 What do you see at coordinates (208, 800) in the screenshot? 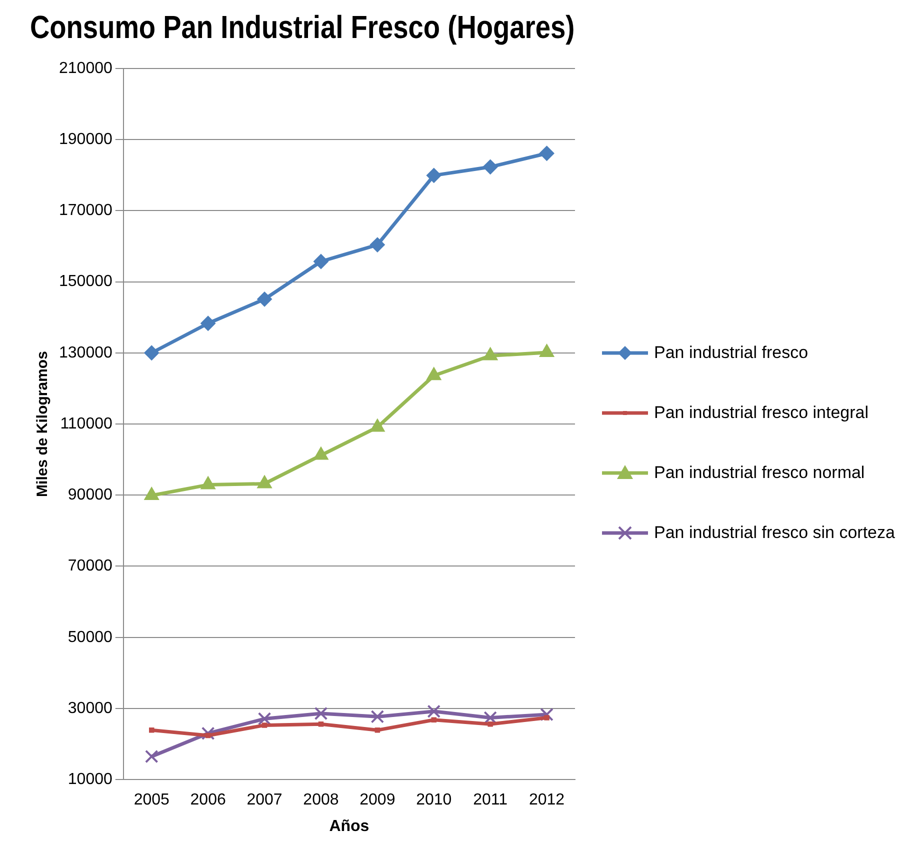
I see `x-tick-label: 2006` at bounding box center [208, 800].